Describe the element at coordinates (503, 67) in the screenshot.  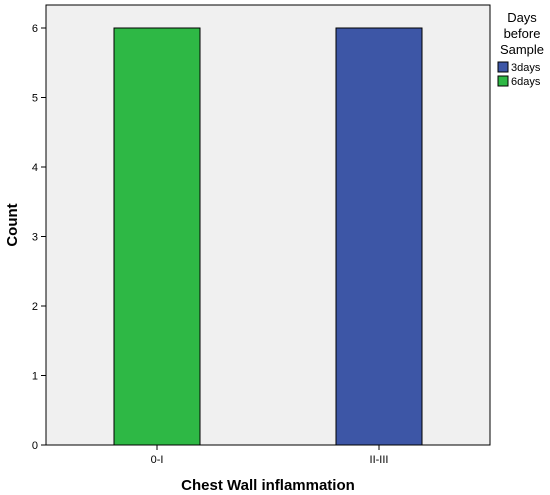
I see `legend-swatch-3days` at that location.